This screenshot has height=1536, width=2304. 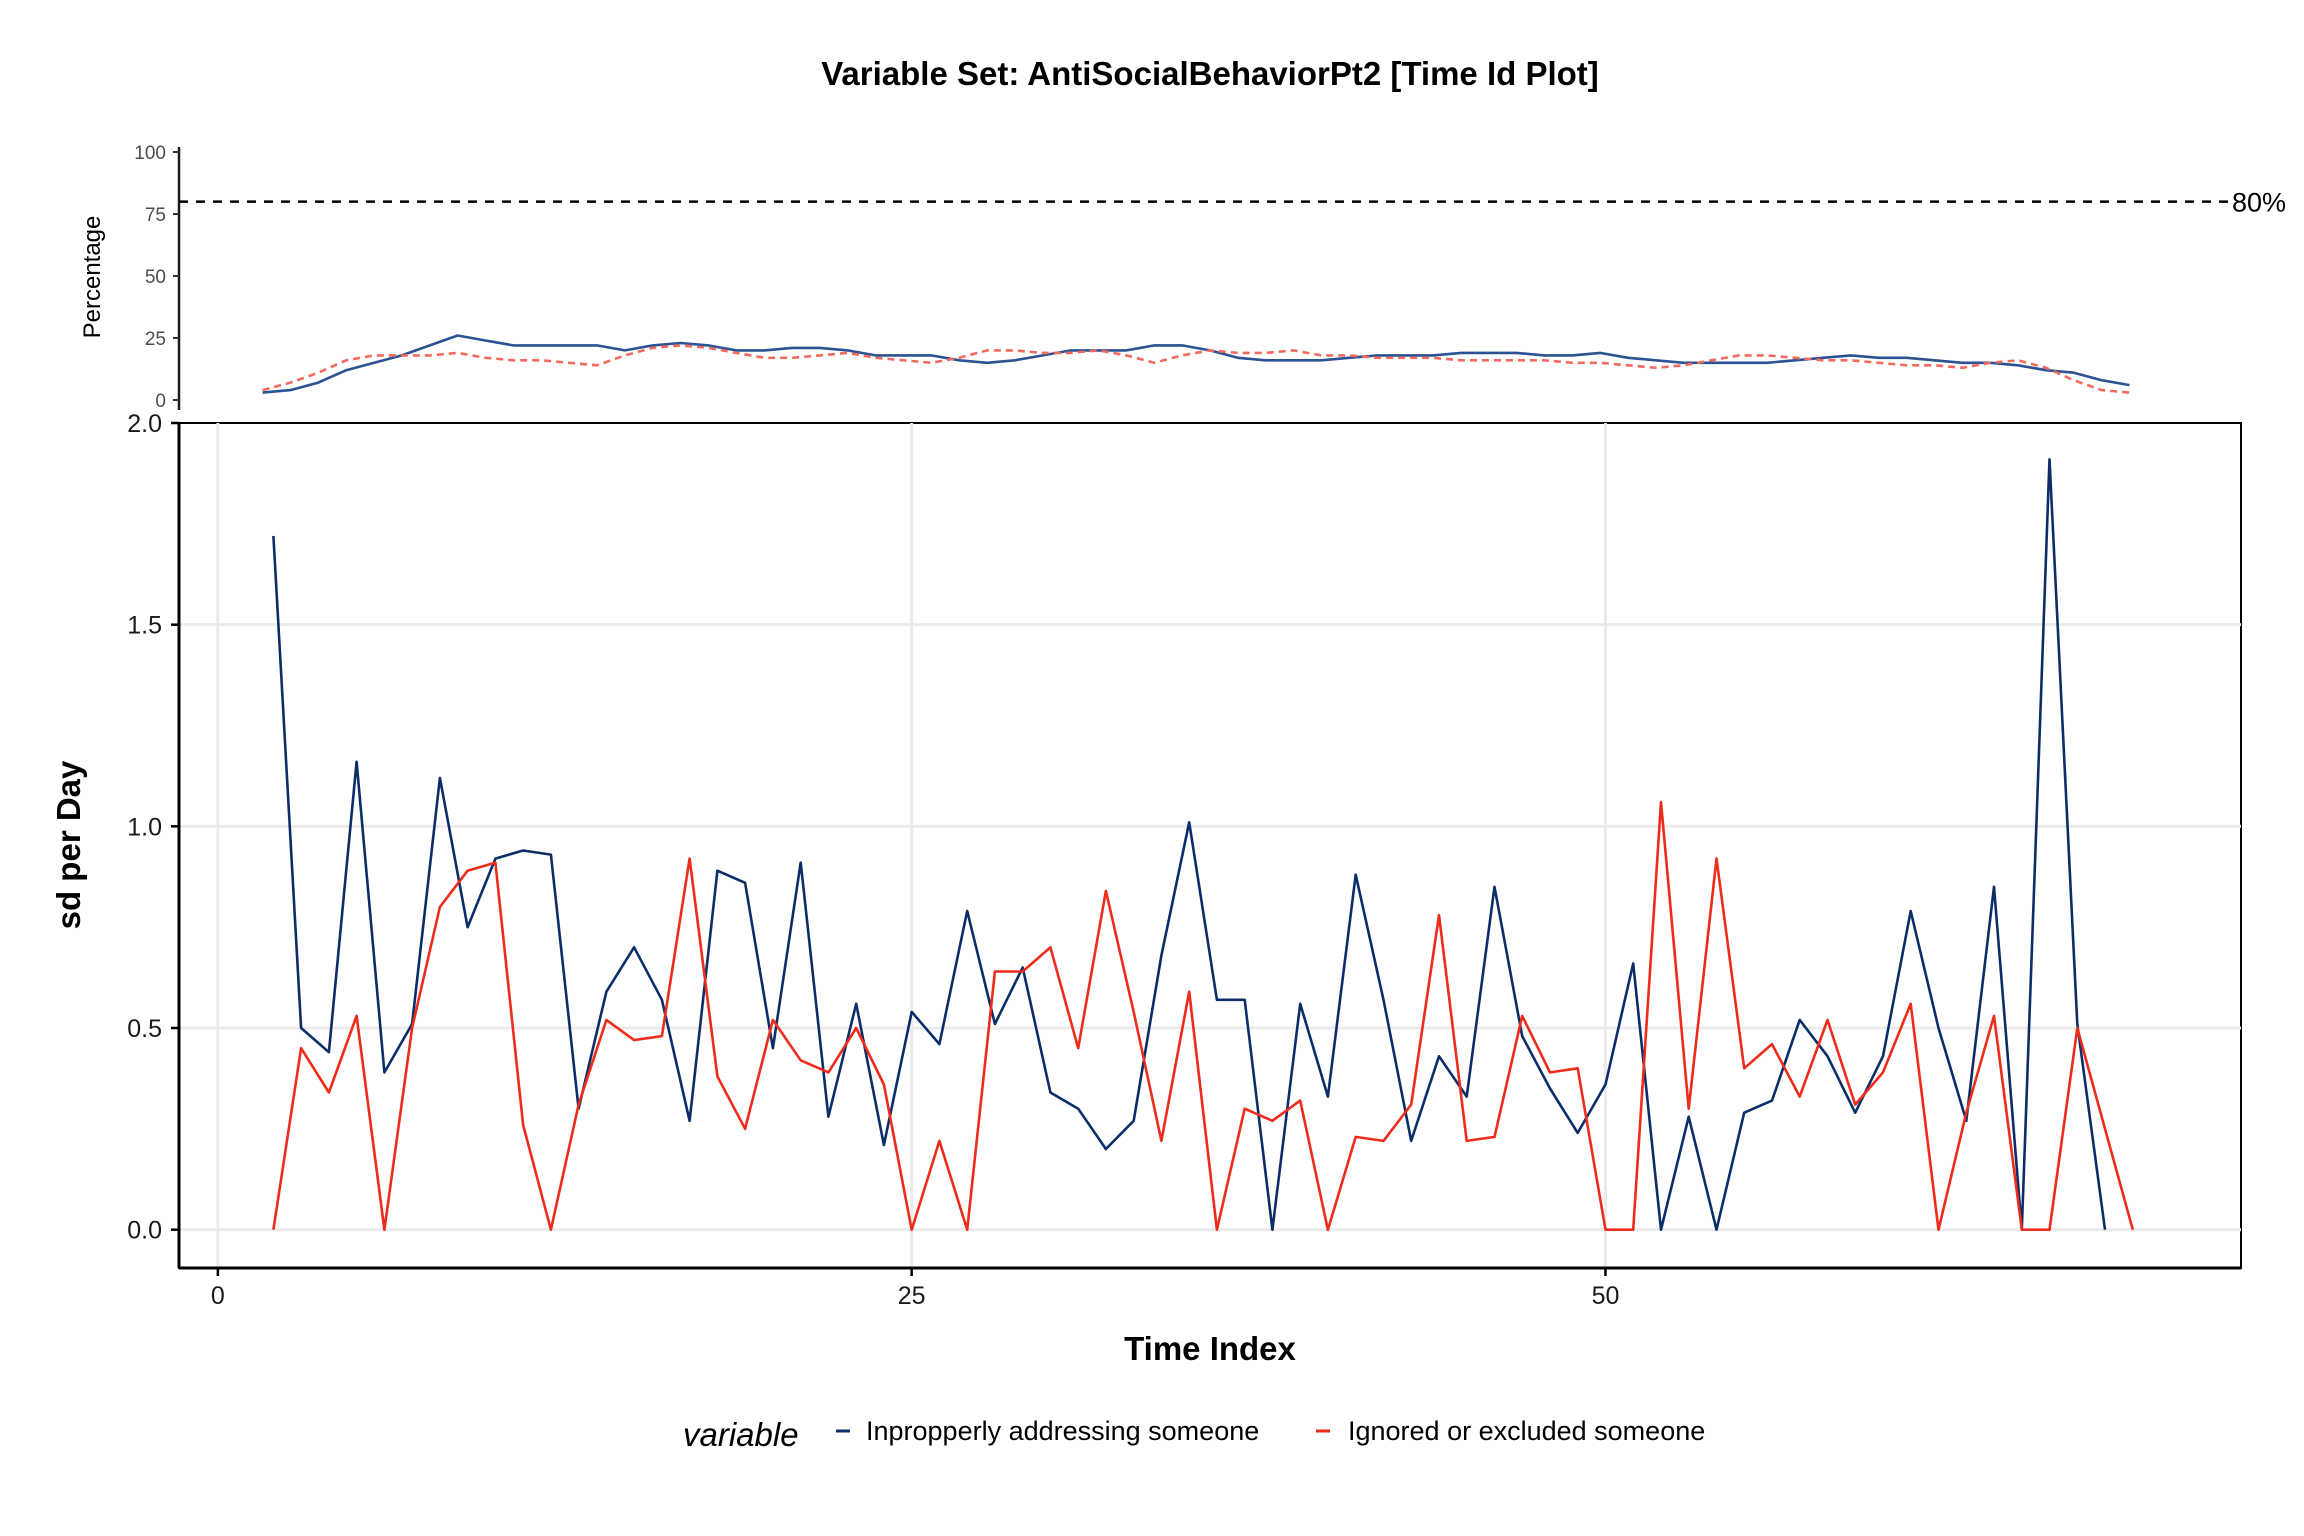 What do you see at coordinates (144, 827) in the screenshot?
I see `y-tick-label: 1.0` at bounding box center [144, 827].